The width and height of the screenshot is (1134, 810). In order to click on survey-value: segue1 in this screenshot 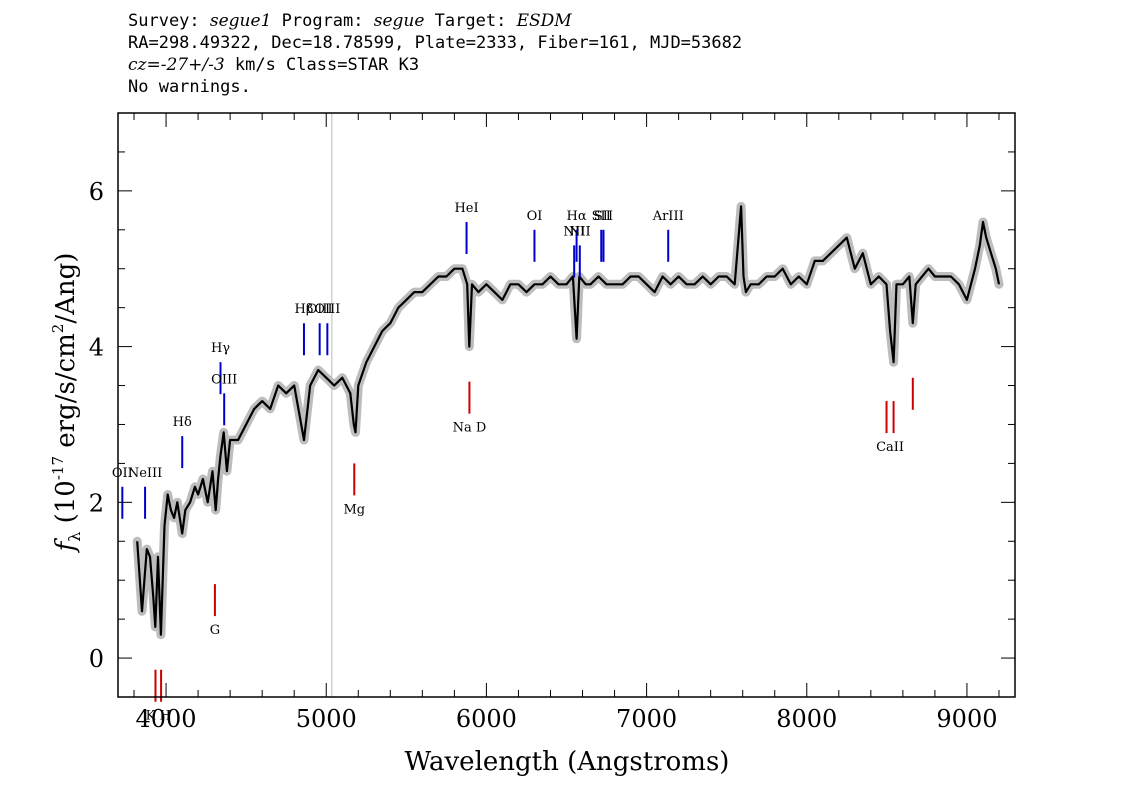, I will do `click(240, 21)`.